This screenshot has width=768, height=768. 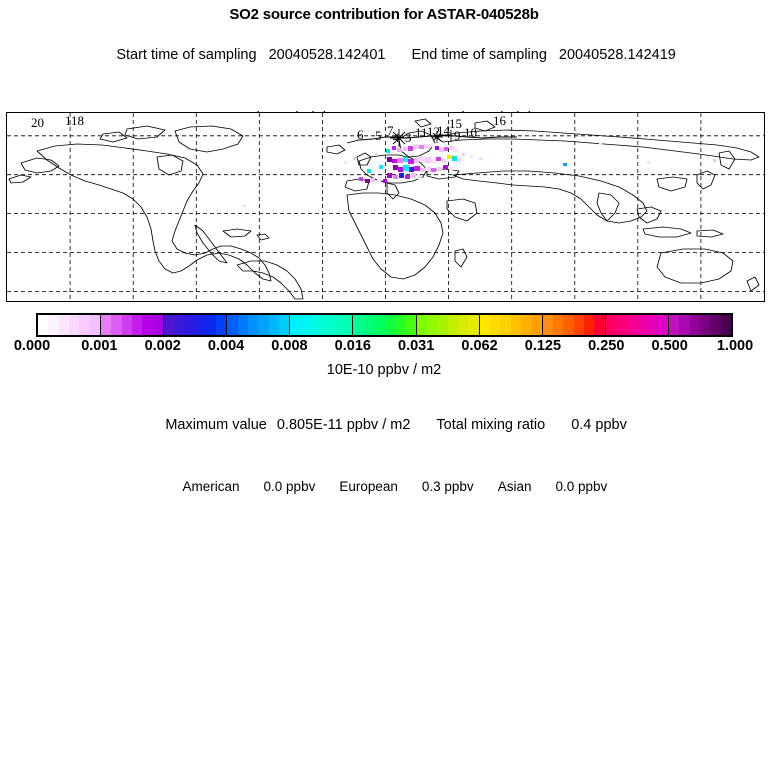 What do you see at coordinates (499, 120) in the screenshot?
I see `traj-label-16: 16` at bounding box center [499, 120].